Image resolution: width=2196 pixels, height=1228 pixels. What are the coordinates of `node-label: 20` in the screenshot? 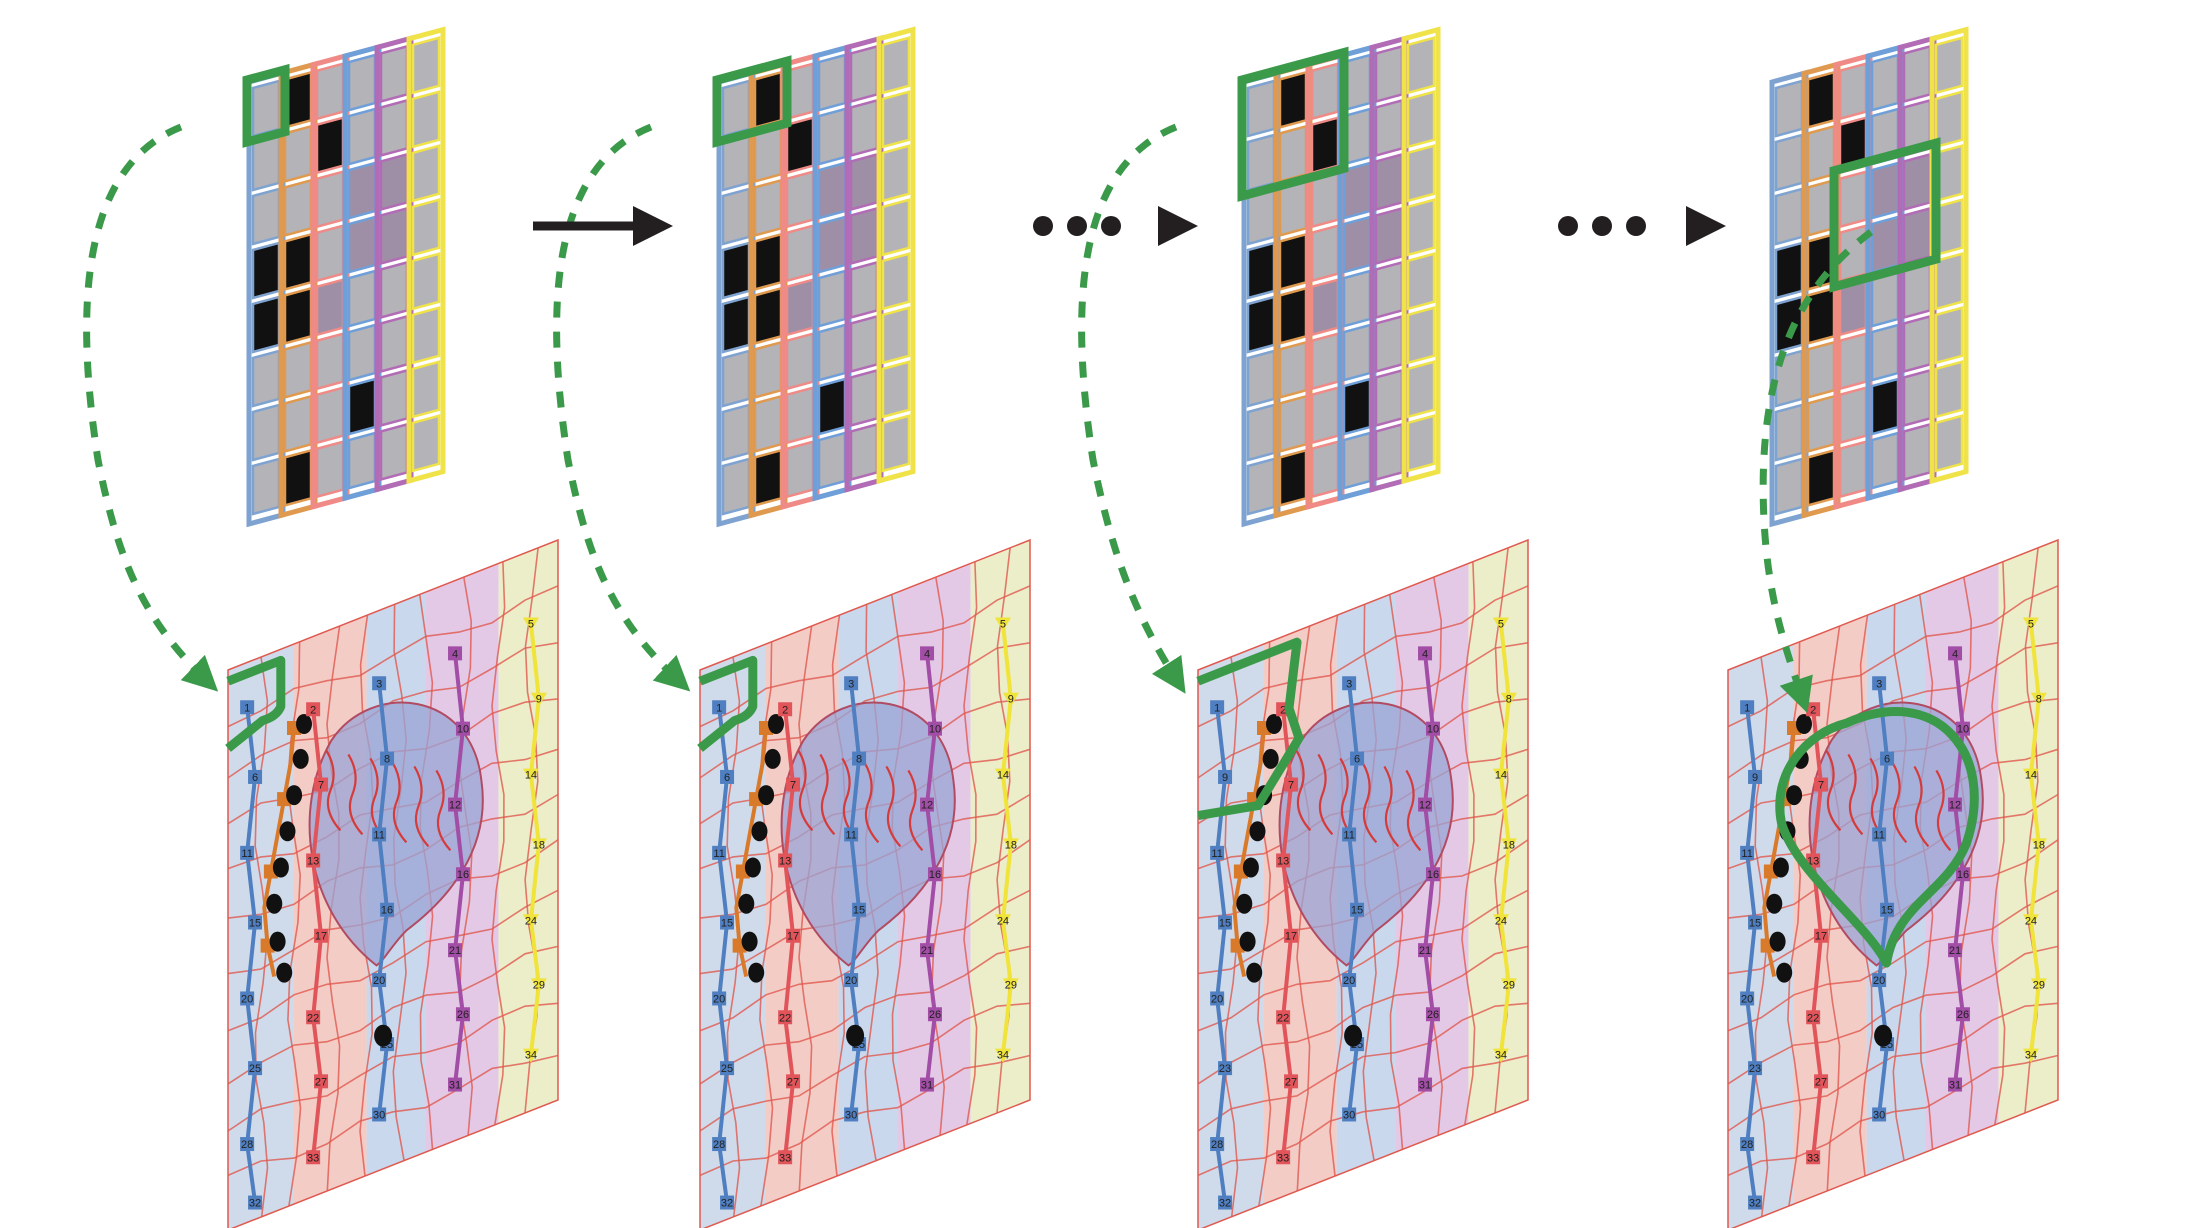 It's located at (379, 981).